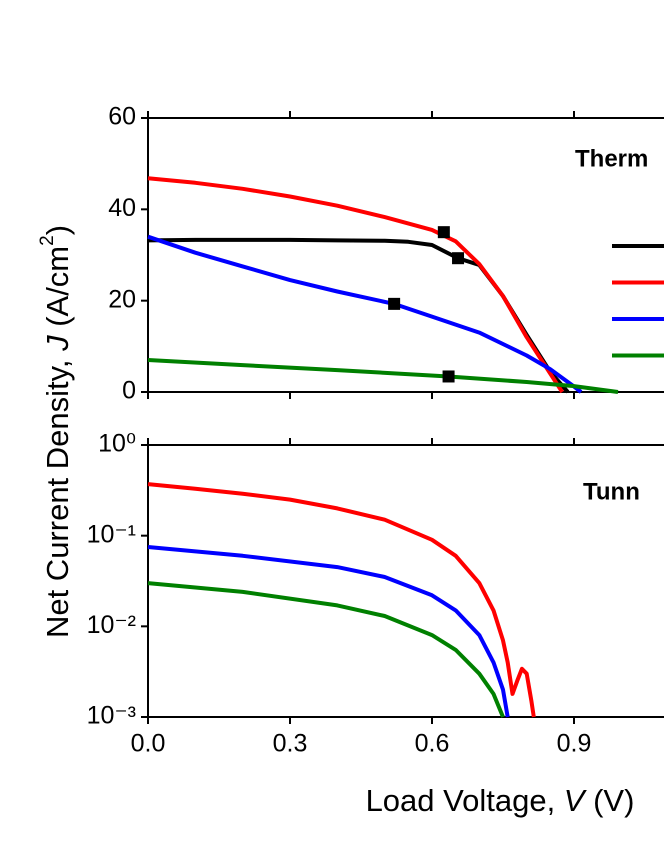 Image resolution: width=664 pixels, height=860 pixels. I want to click on y-axis-label: Net Current Density, J (A/cm2), so click(56, 431).